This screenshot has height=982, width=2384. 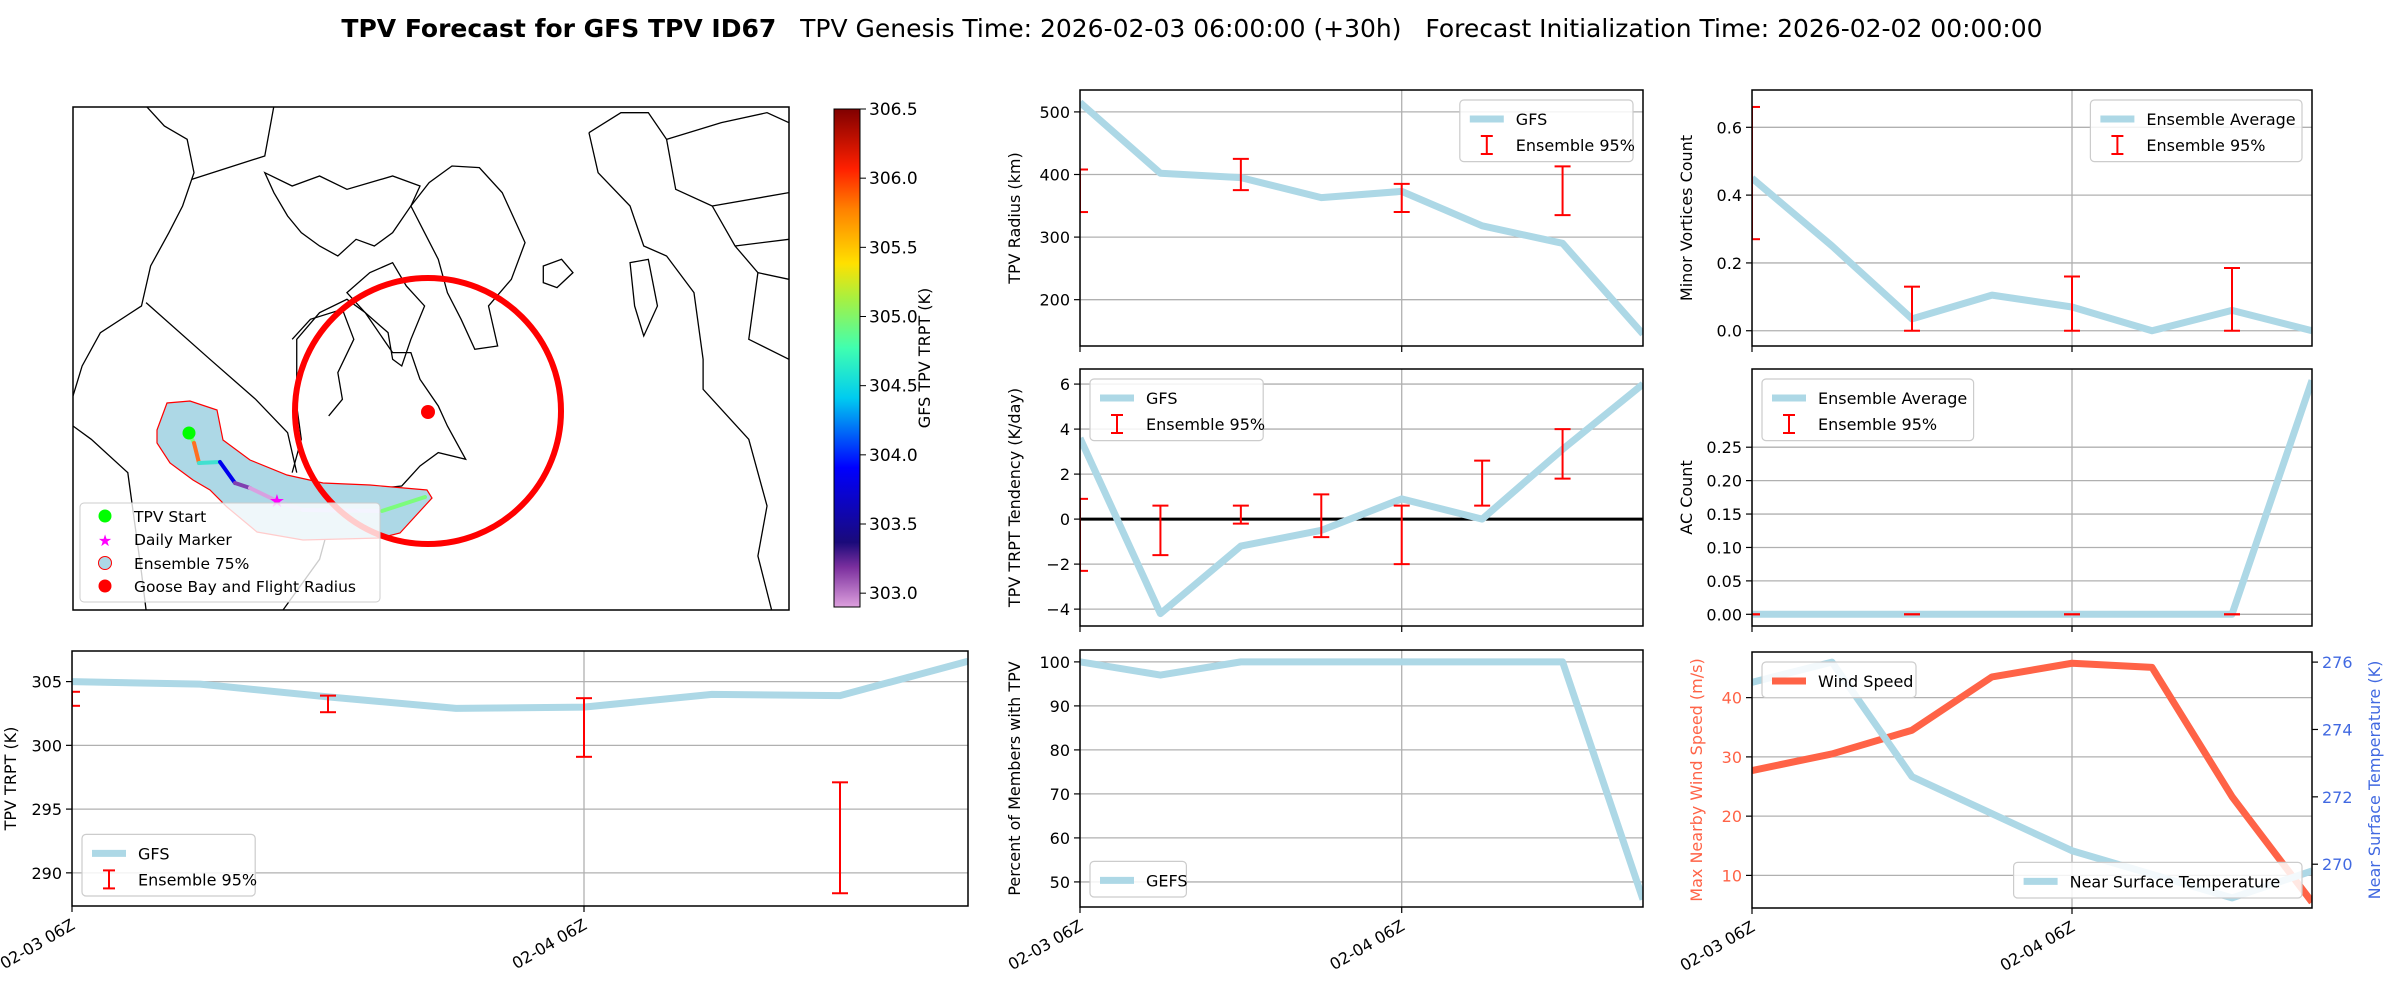 What do you see at coordinates (1732, 875) in the screenshot?
I see `y-tick-label: 10` at bounding box center [1732, 875].